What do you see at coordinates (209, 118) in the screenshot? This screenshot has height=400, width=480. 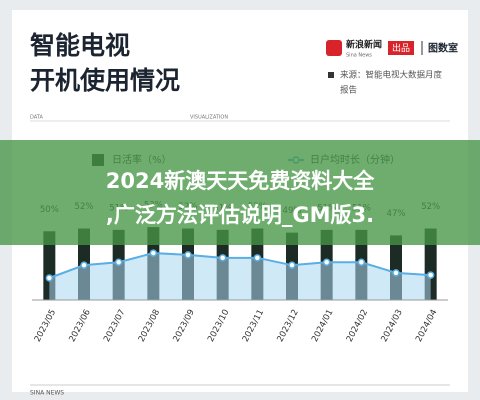 I see `vis-label: VISUALIZATION` at bounding box center [209, 118].